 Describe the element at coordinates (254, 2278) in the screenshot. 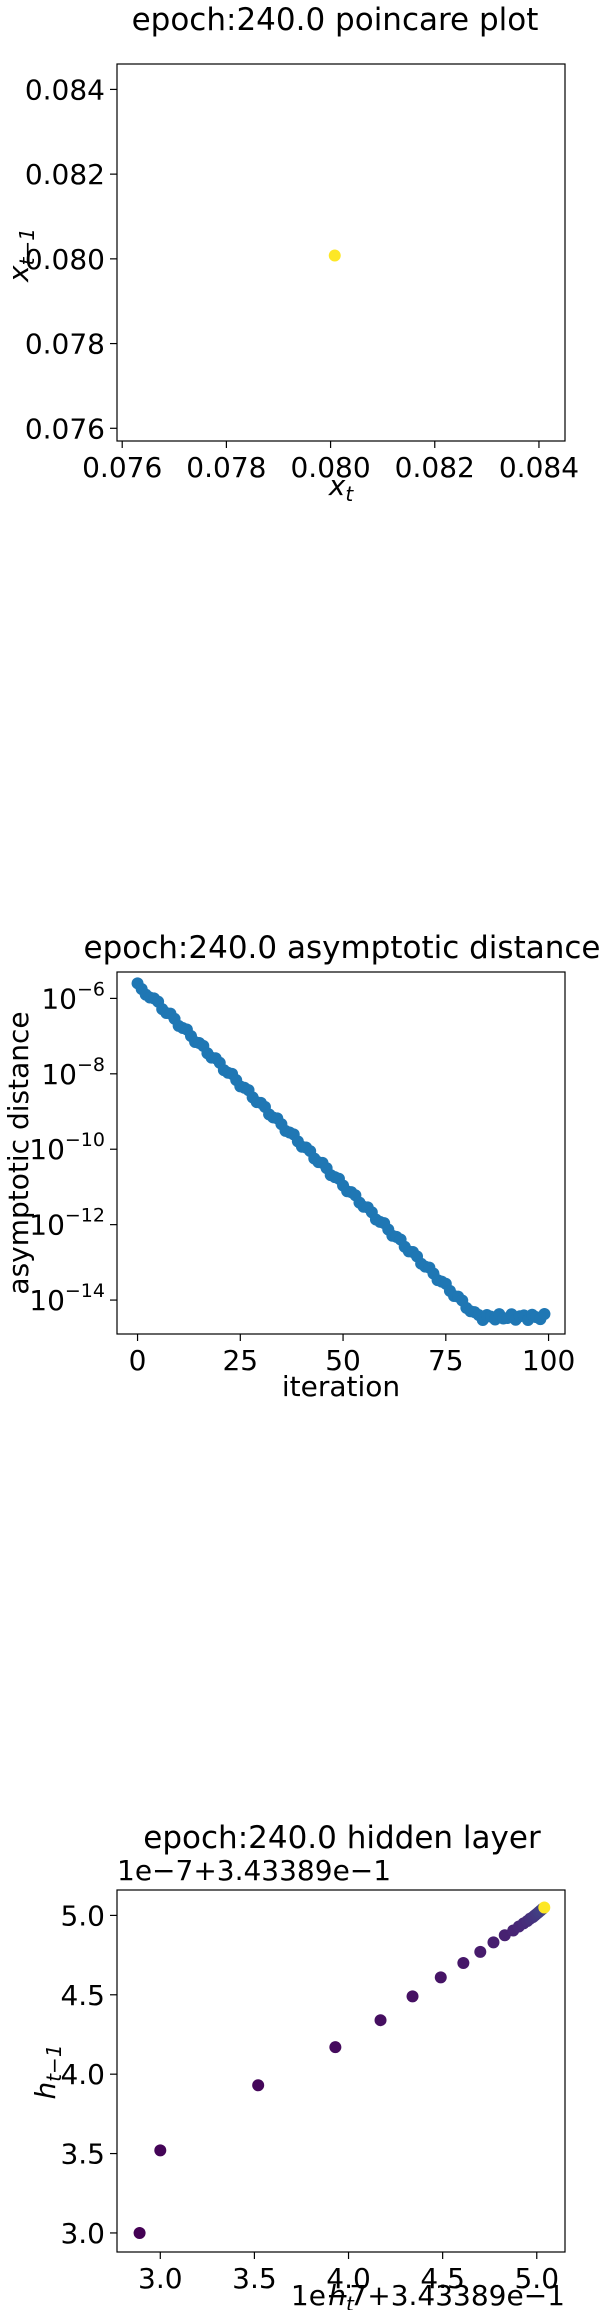

I see `hidden-layer-x-tick-label: 3.5` at that location.